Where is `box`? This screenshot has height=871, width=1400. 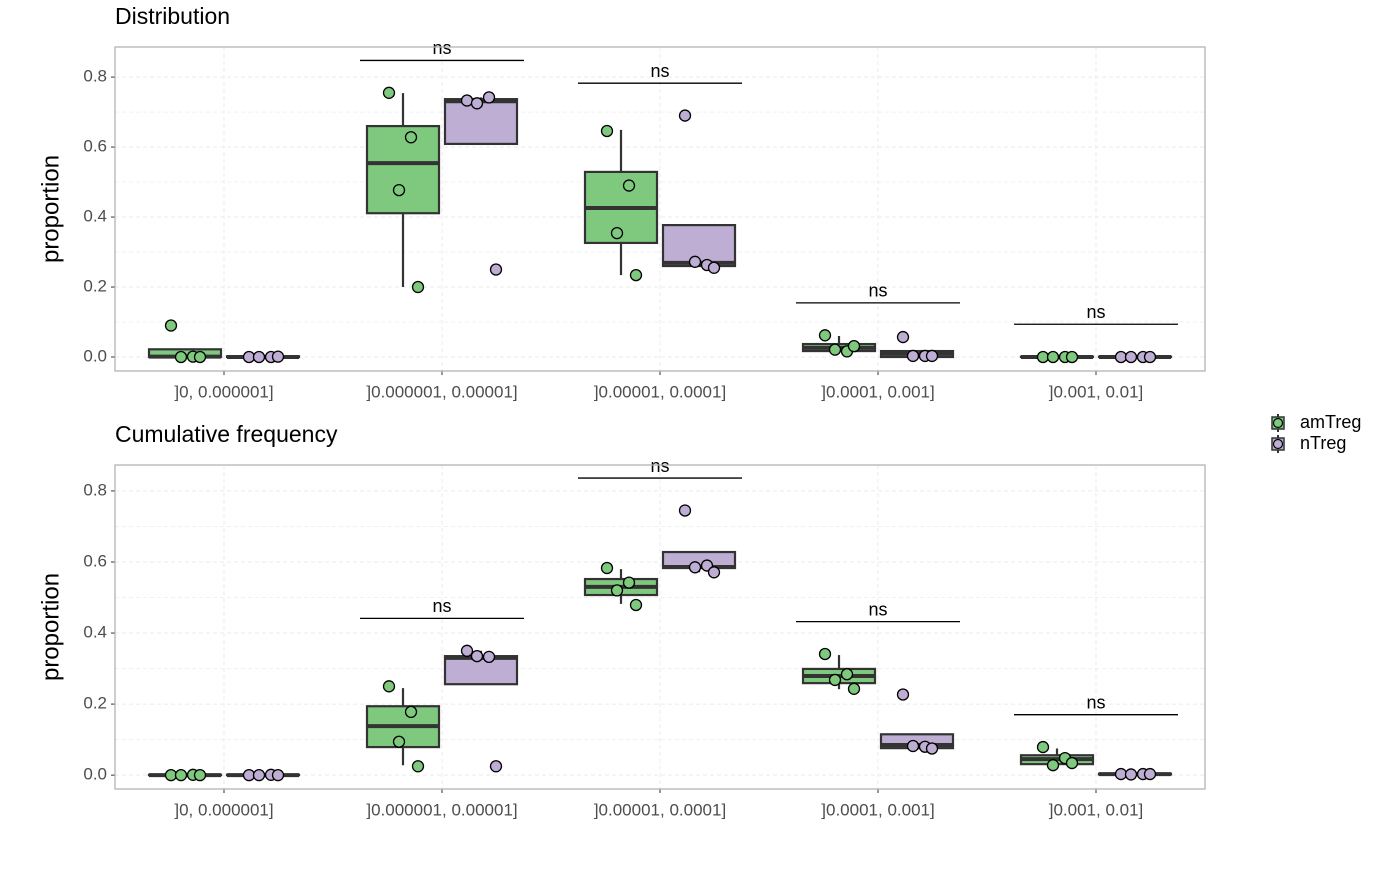 box is located at coordinates (403, 169).